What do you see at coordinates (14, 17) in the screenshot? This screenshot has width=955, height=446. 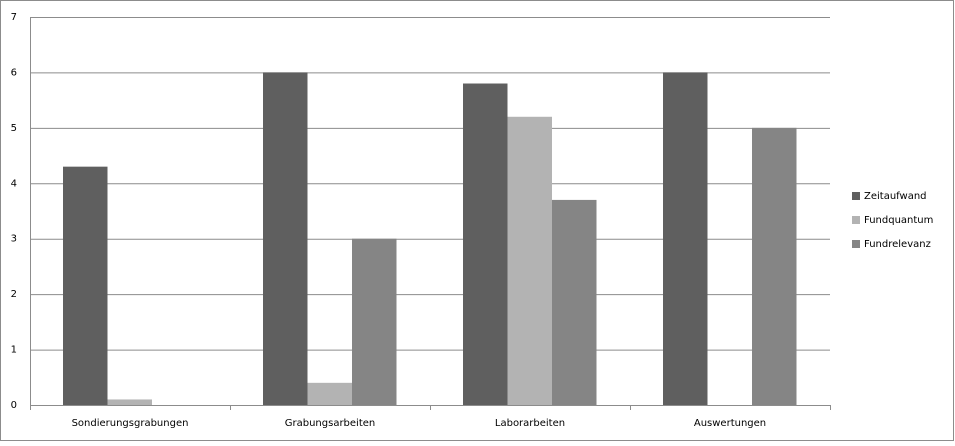 I see `y-tick-label: 7` at bounding box center [14, 17].